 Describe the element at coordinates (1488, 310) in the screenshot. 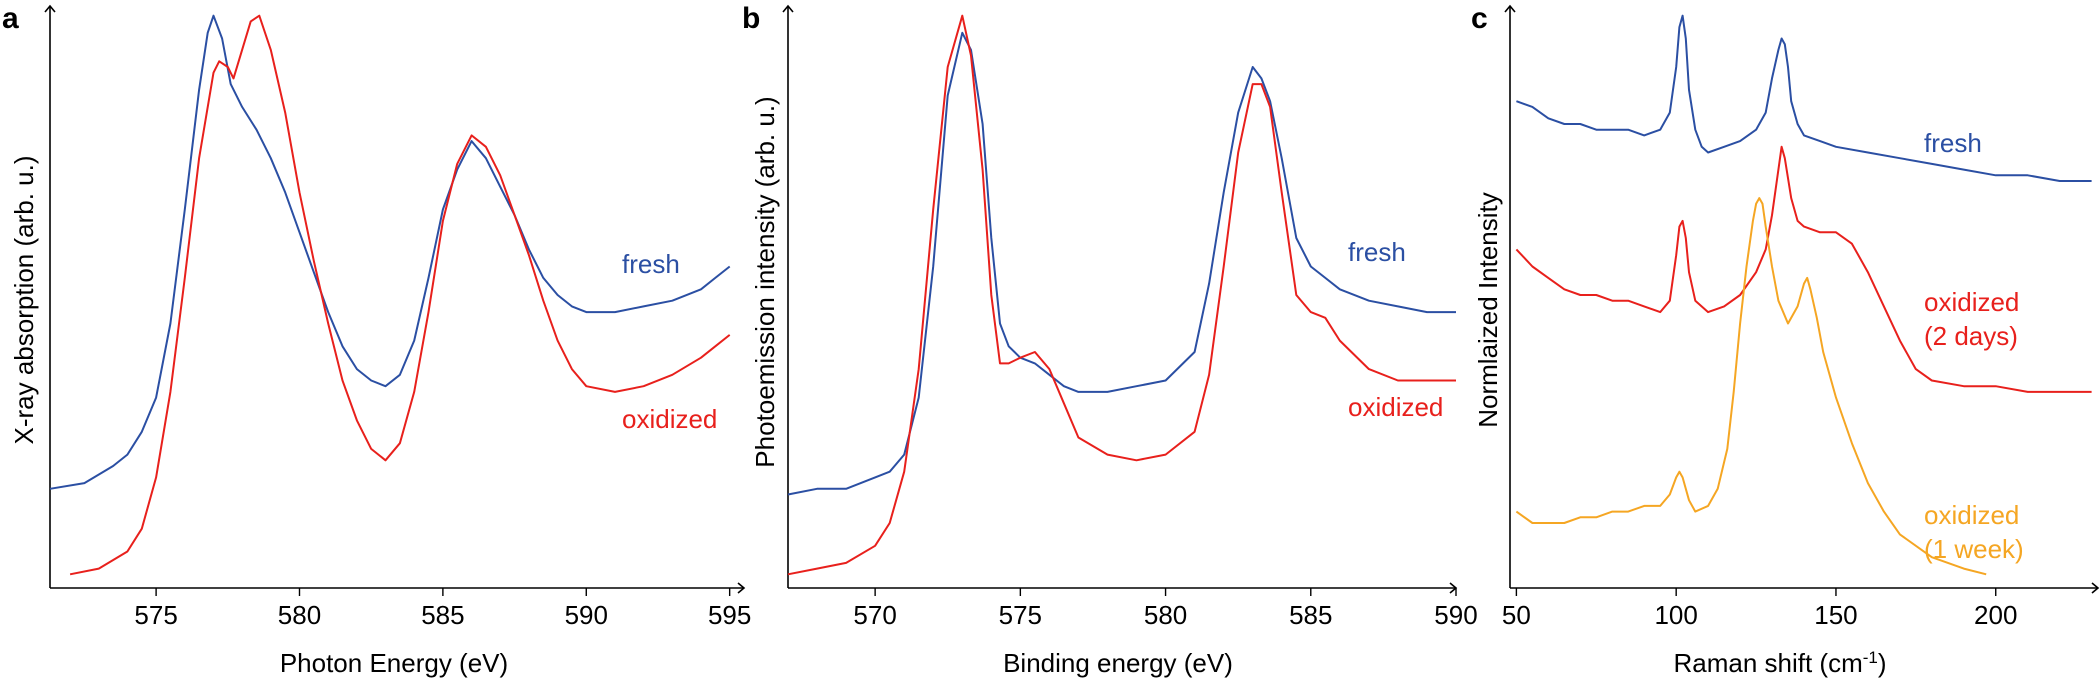

I see `panel-c-ylabel: Normlaized Intensity` at that location.